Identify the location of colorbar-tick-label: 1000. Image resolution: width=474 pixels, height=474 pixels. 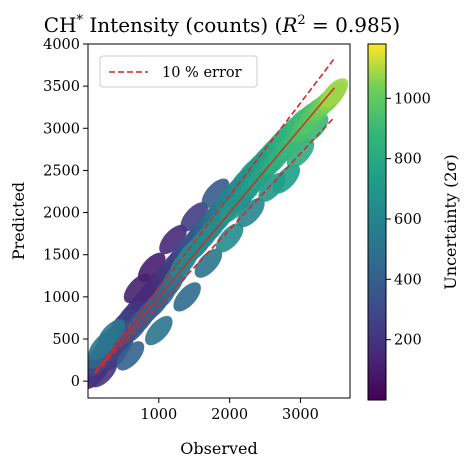
(412, 99).